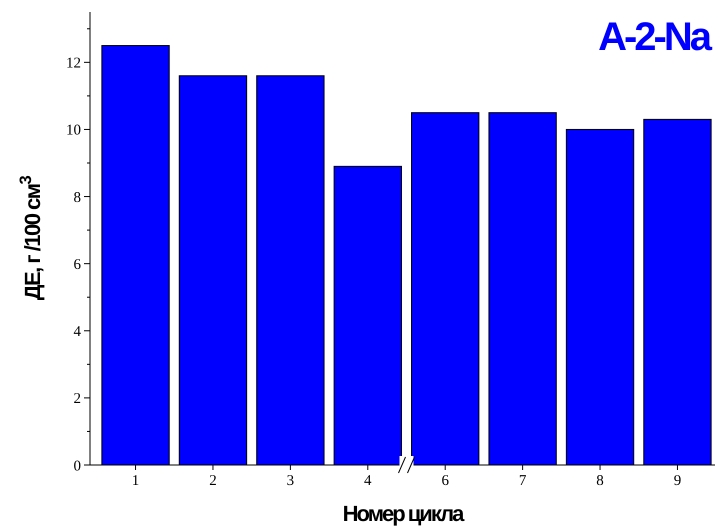 The image size is (723, 527). What do you see at coordinates (290, 481) in the screenshot?
I see `x-tick-label: 3` at bounding box center [290, 481].